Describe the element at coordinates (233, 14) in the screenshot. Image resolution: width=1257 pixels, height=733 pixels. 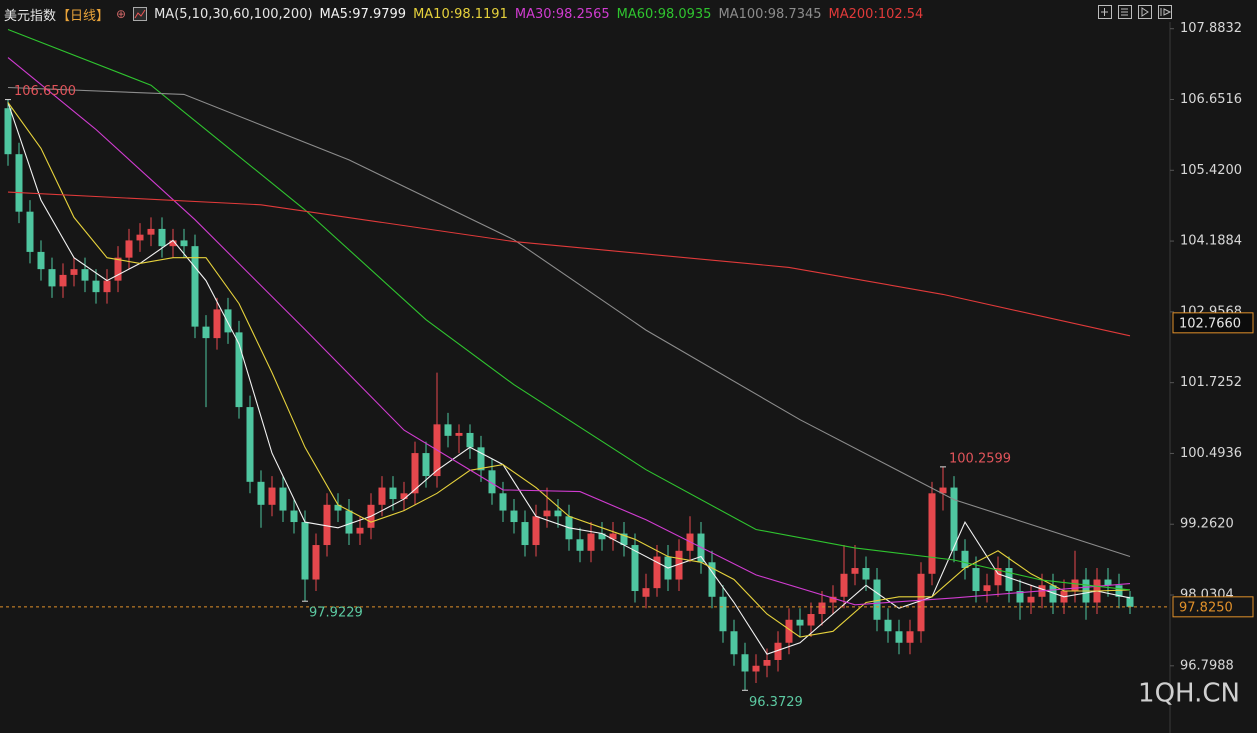
I see `ma-header: MA(5,10,30,60,100,200)` at that location.